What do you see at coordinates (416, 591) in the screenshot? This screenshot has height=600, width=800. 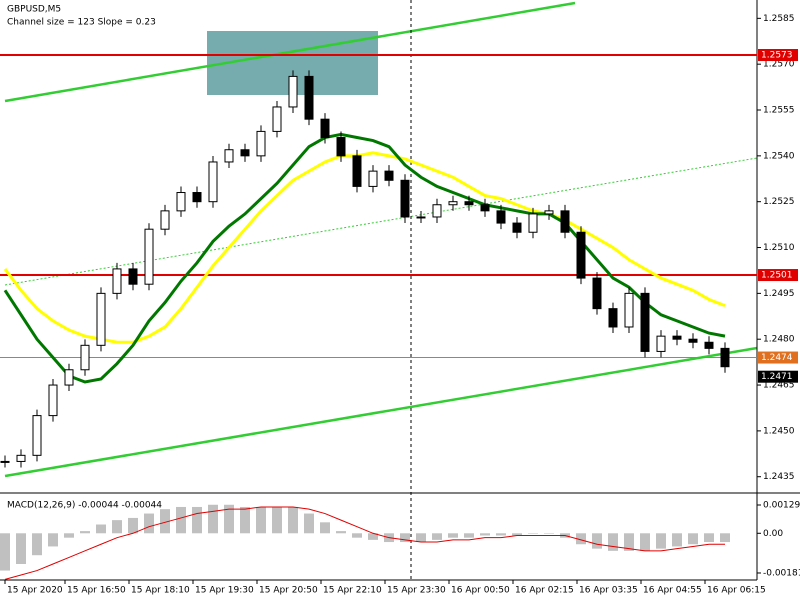 I see `x-tick-label: 15 Apr 23:30` at bounding box center [416, 591].